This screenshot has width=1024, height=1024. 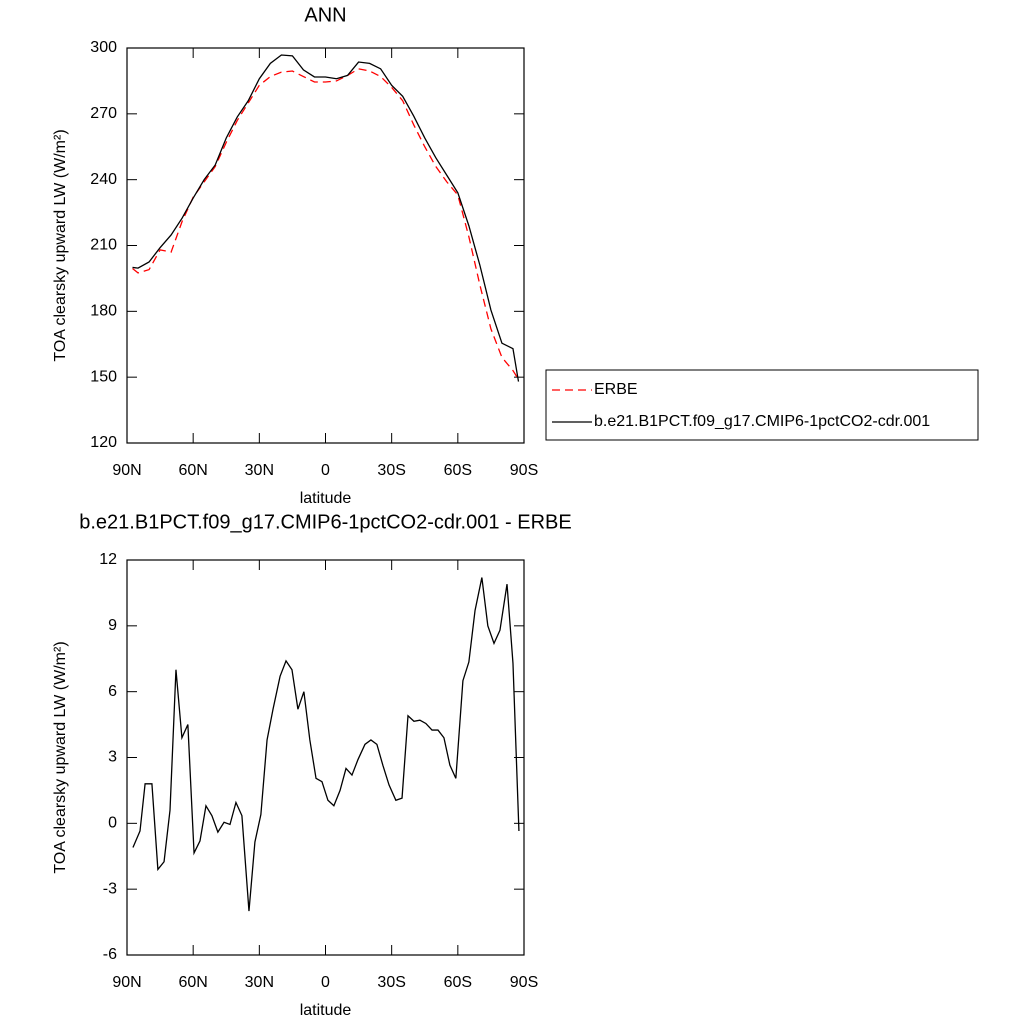 I want to click on y-tick-label: 6, so click(x=112, y=691).